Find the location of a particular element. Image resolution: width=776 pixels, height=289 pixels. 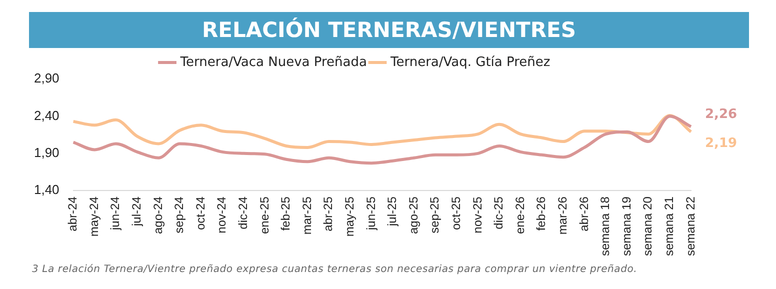

x-tick-label: semana 18 is located at coordinates (605, 226).